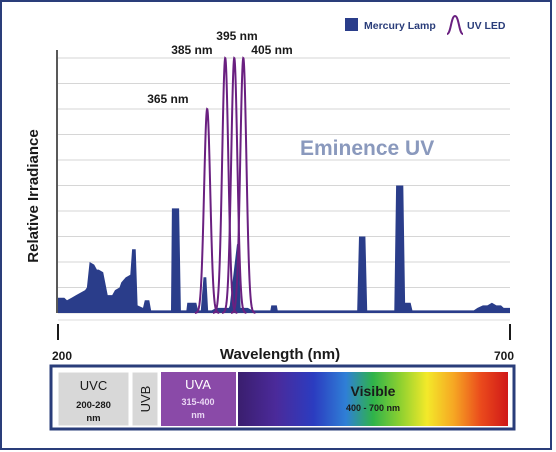  Describe the element at coordinates (197, 402) in the screenshot. I see `band-uva-range: 315-400` at that location.